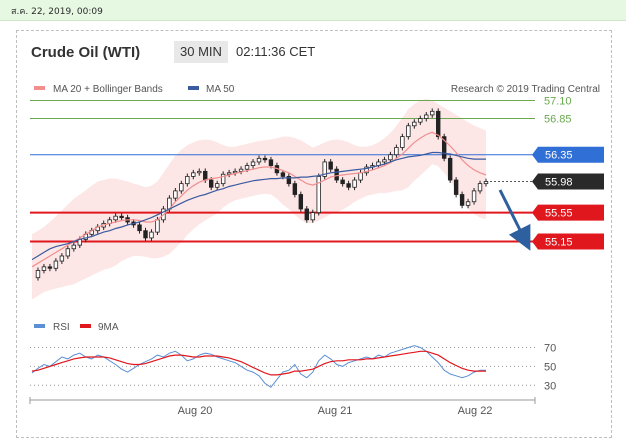 Image resolution: width=626 pixels, height=445 pixels. What do you see at coordinates (39, 88) in the screenshot?
I see `legend-swatch-ma20` at bounding box center [39, 88].